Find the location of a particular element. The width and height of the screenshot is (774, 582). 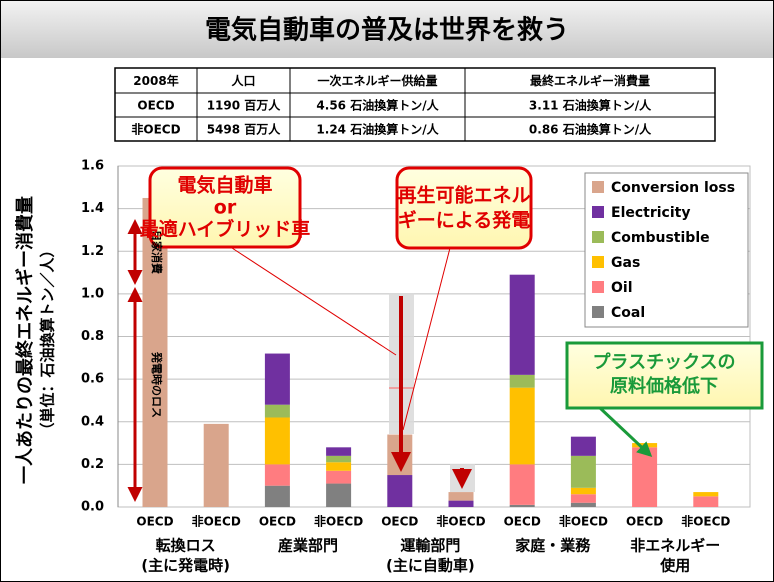

callout-text: プラスチックスの is located at coordinates (663, 362).